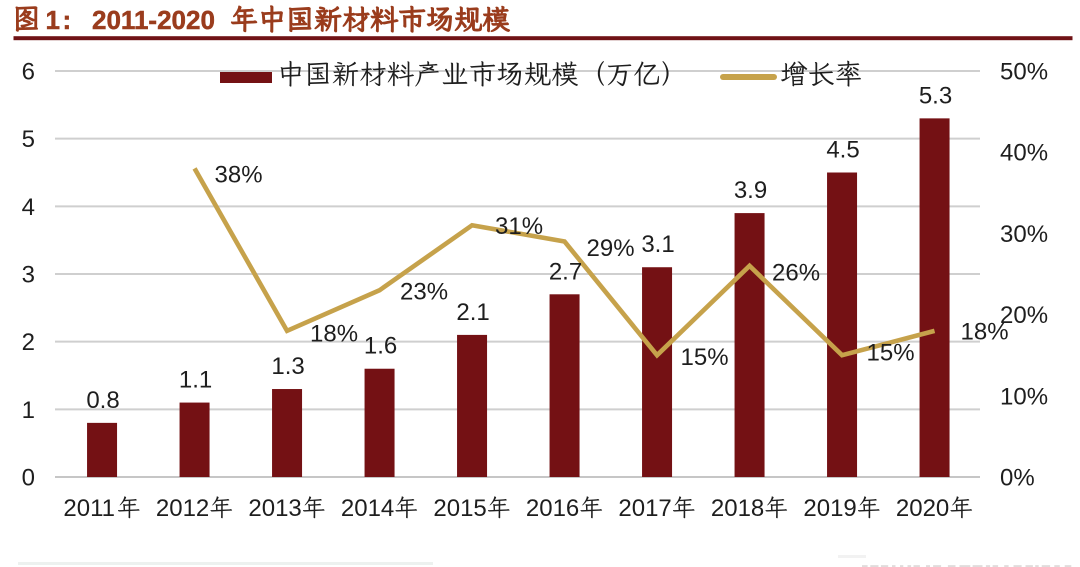 This screenshot has width=1080, height=567. I want to click on svg-text: 1.6, so click(380, 346).